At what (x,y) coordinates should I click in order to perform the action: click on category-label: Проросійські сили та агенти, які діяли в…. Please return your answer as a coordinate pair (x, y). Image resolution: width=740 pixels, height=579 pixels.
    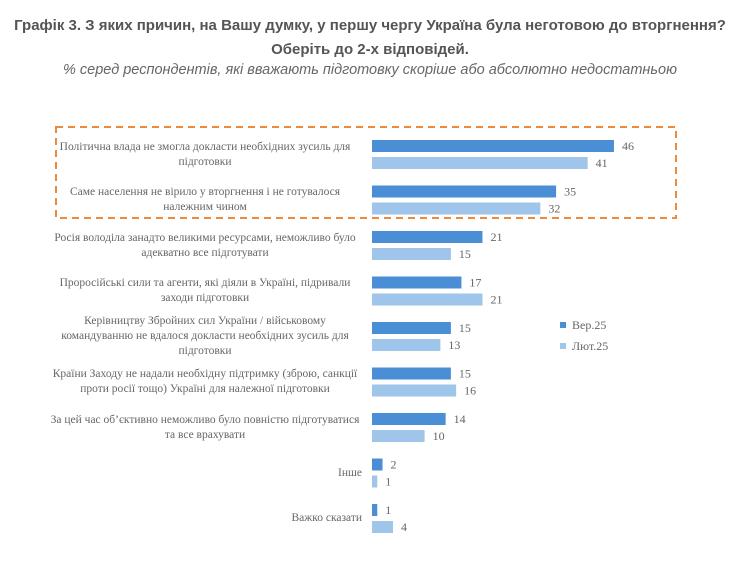
    Looking at the image, I should click on (205, 290).